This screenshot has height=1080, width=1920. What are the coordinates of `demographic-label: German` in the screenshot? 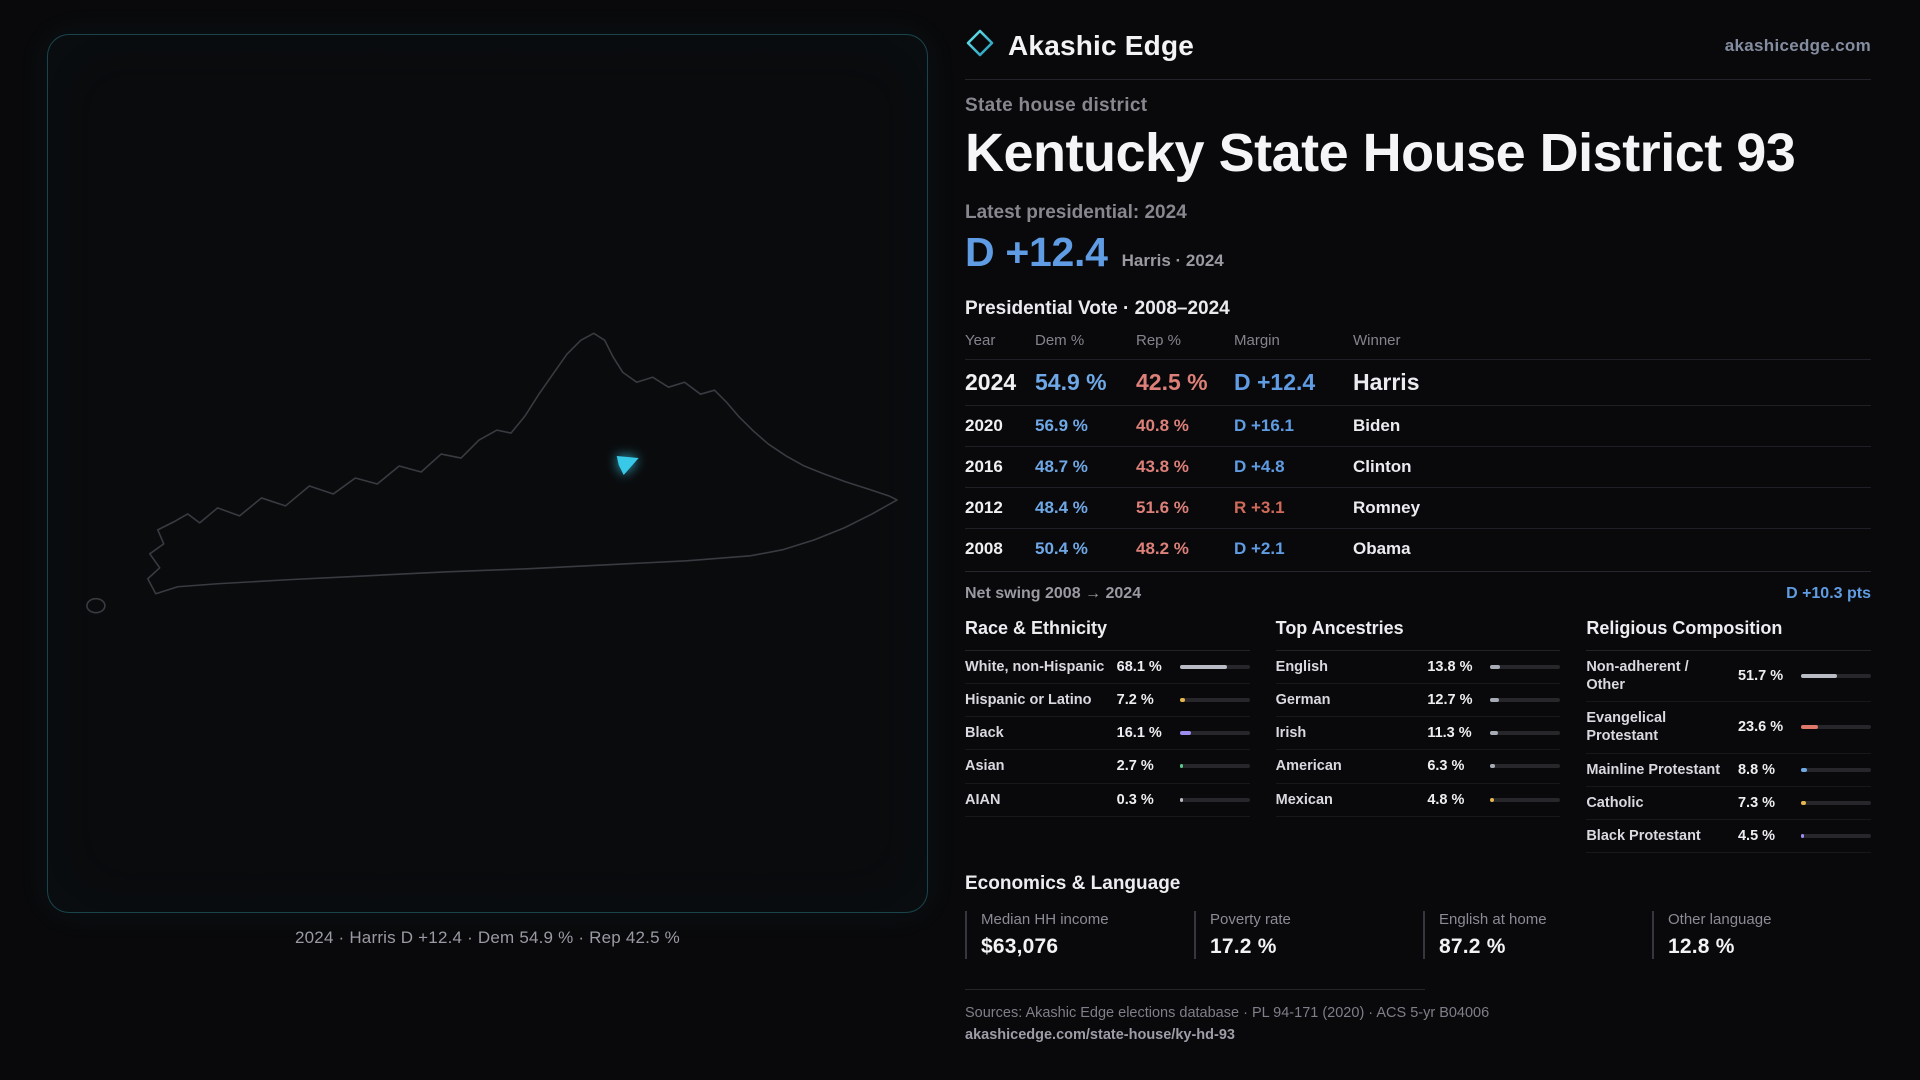 It's located at (1303, 700).